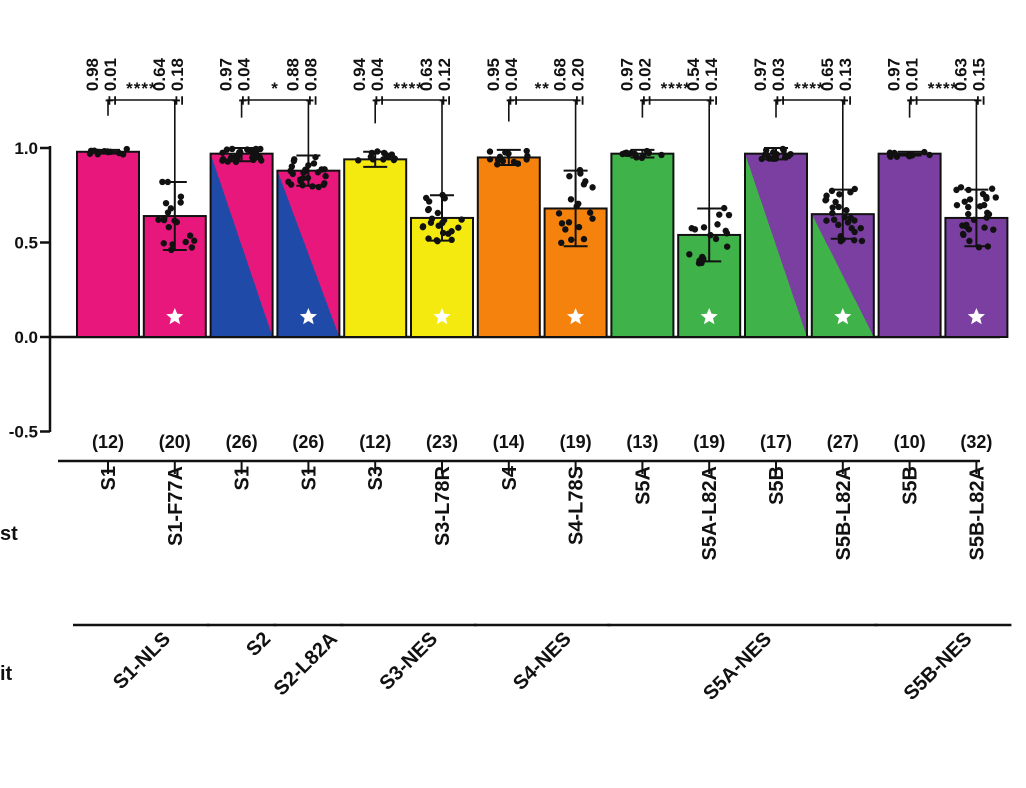 The width and height of the screenshot is (1026, 788). Describe the element at coordinates (845, 81) in the screenshot. I see `sd-label: ± 0.13` at that location.